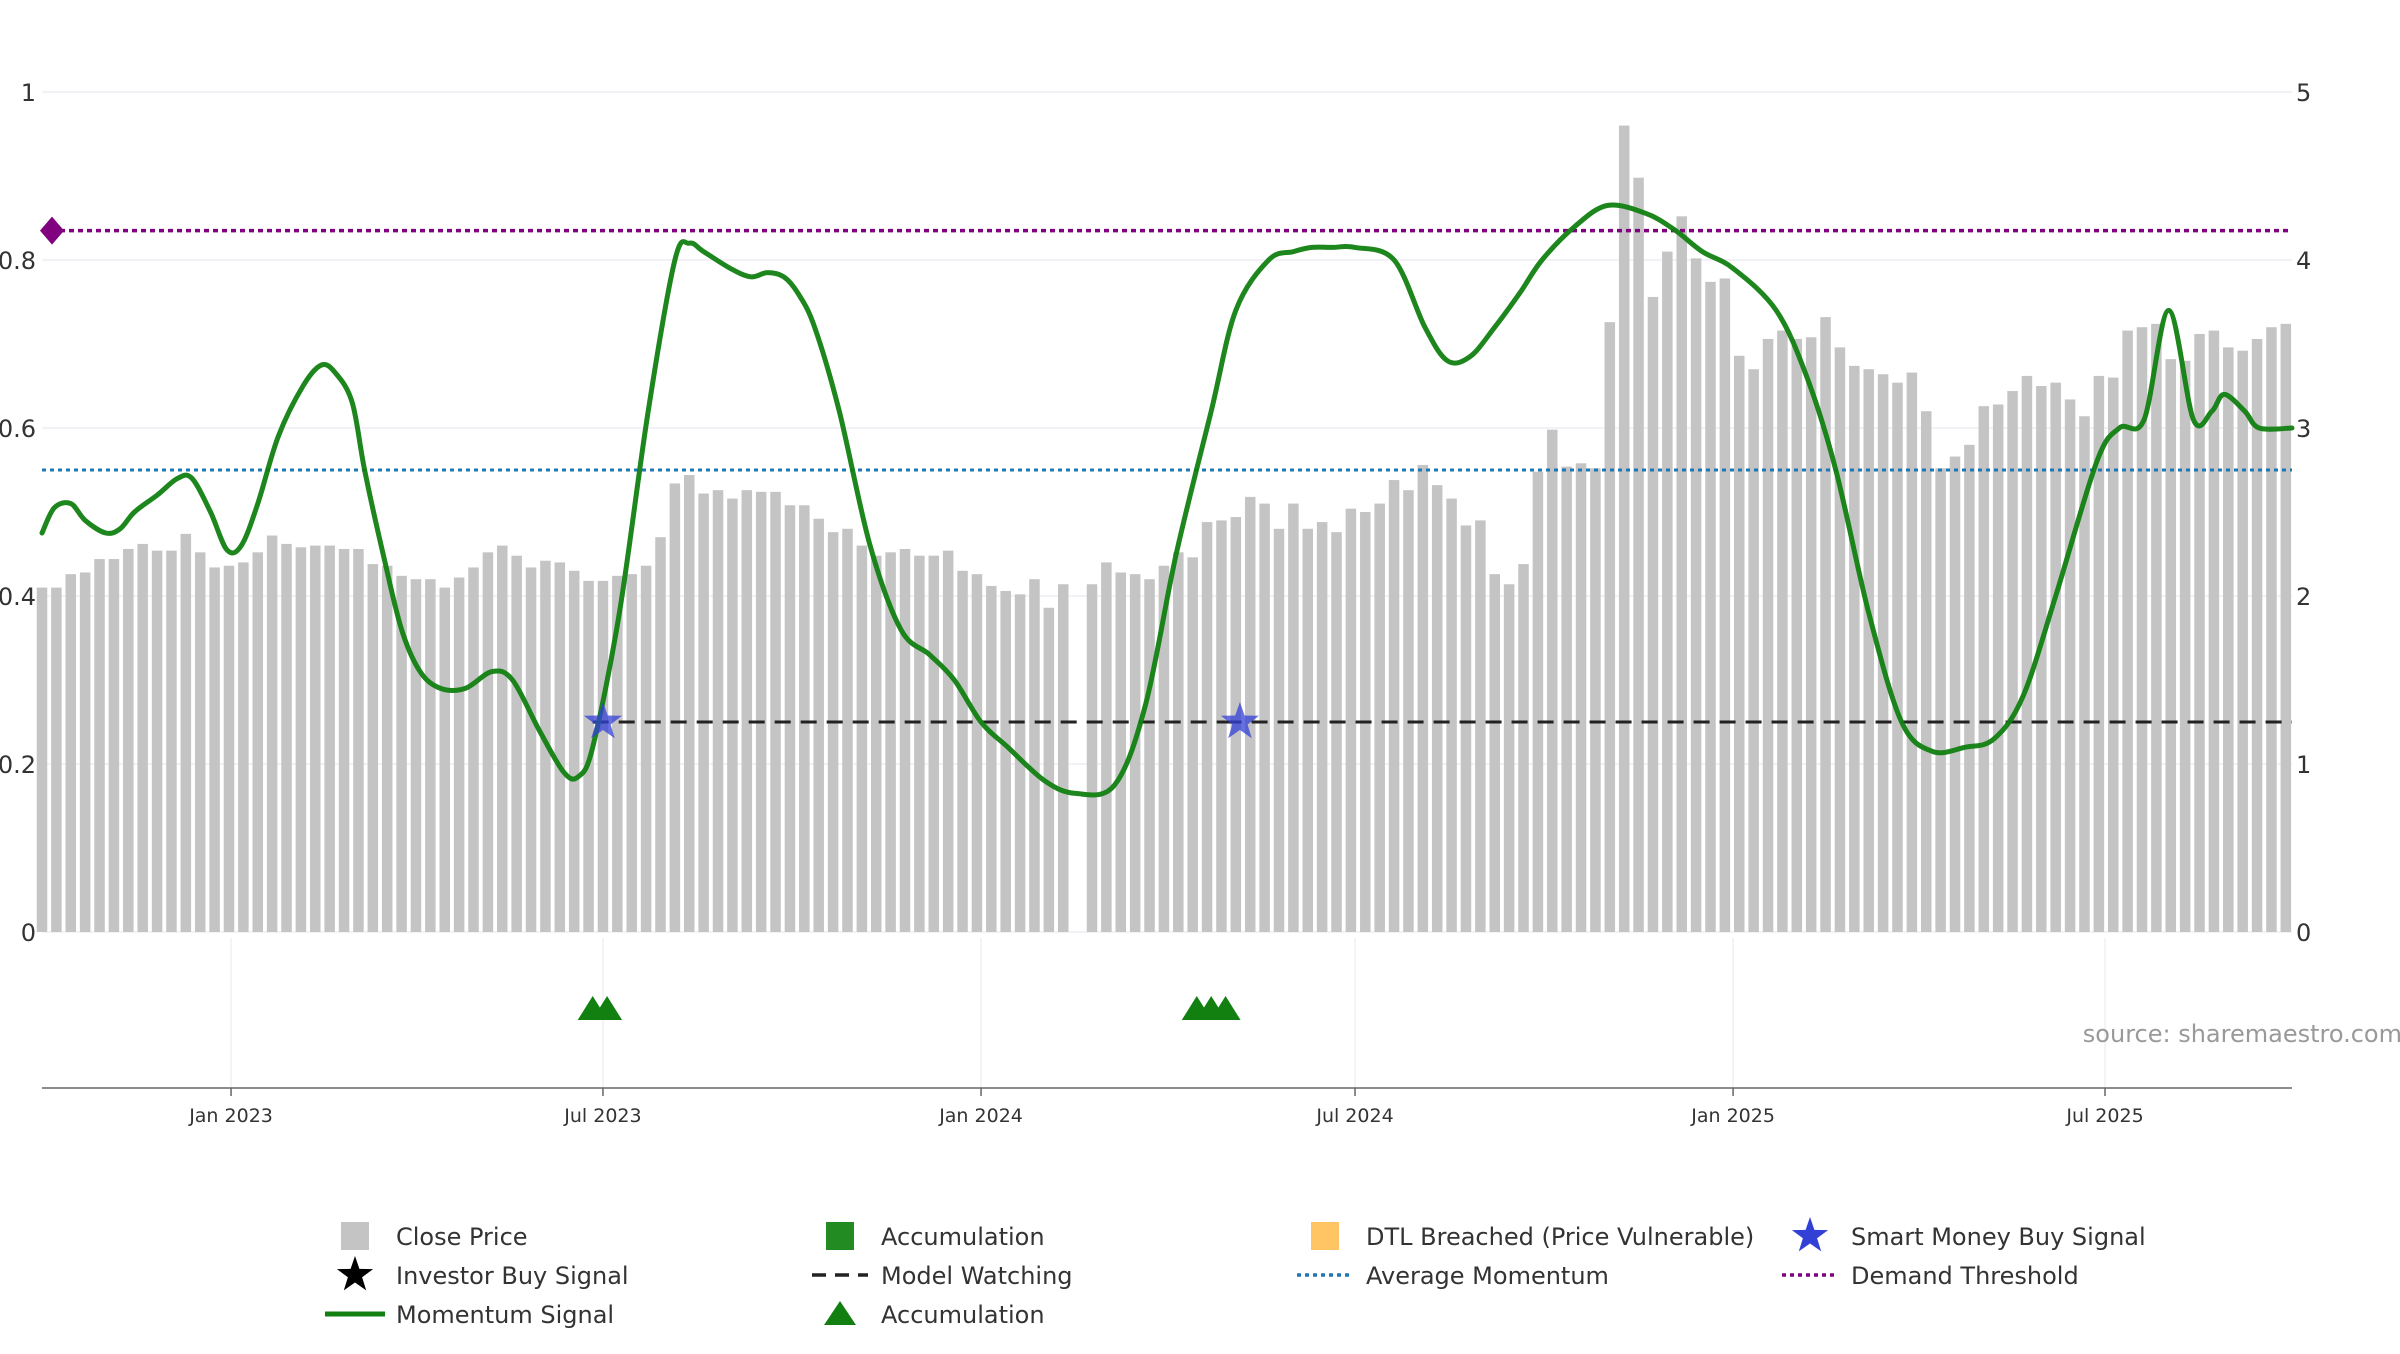 The width and height of the screenshot is (2400, 1354). I want to click on legend-item: Model Watching, so click(942, 1276).